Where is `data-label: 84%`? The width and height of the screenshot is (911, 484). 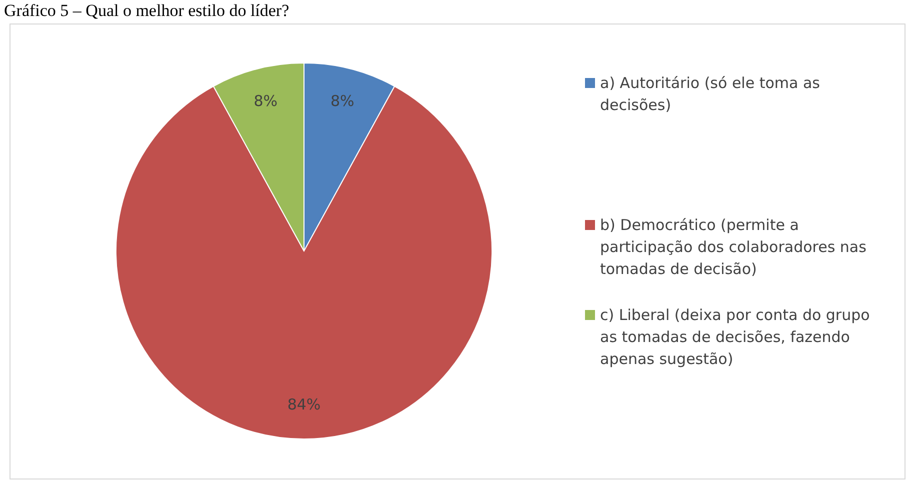
data-label: 84% is located at coordinates (304, 404).